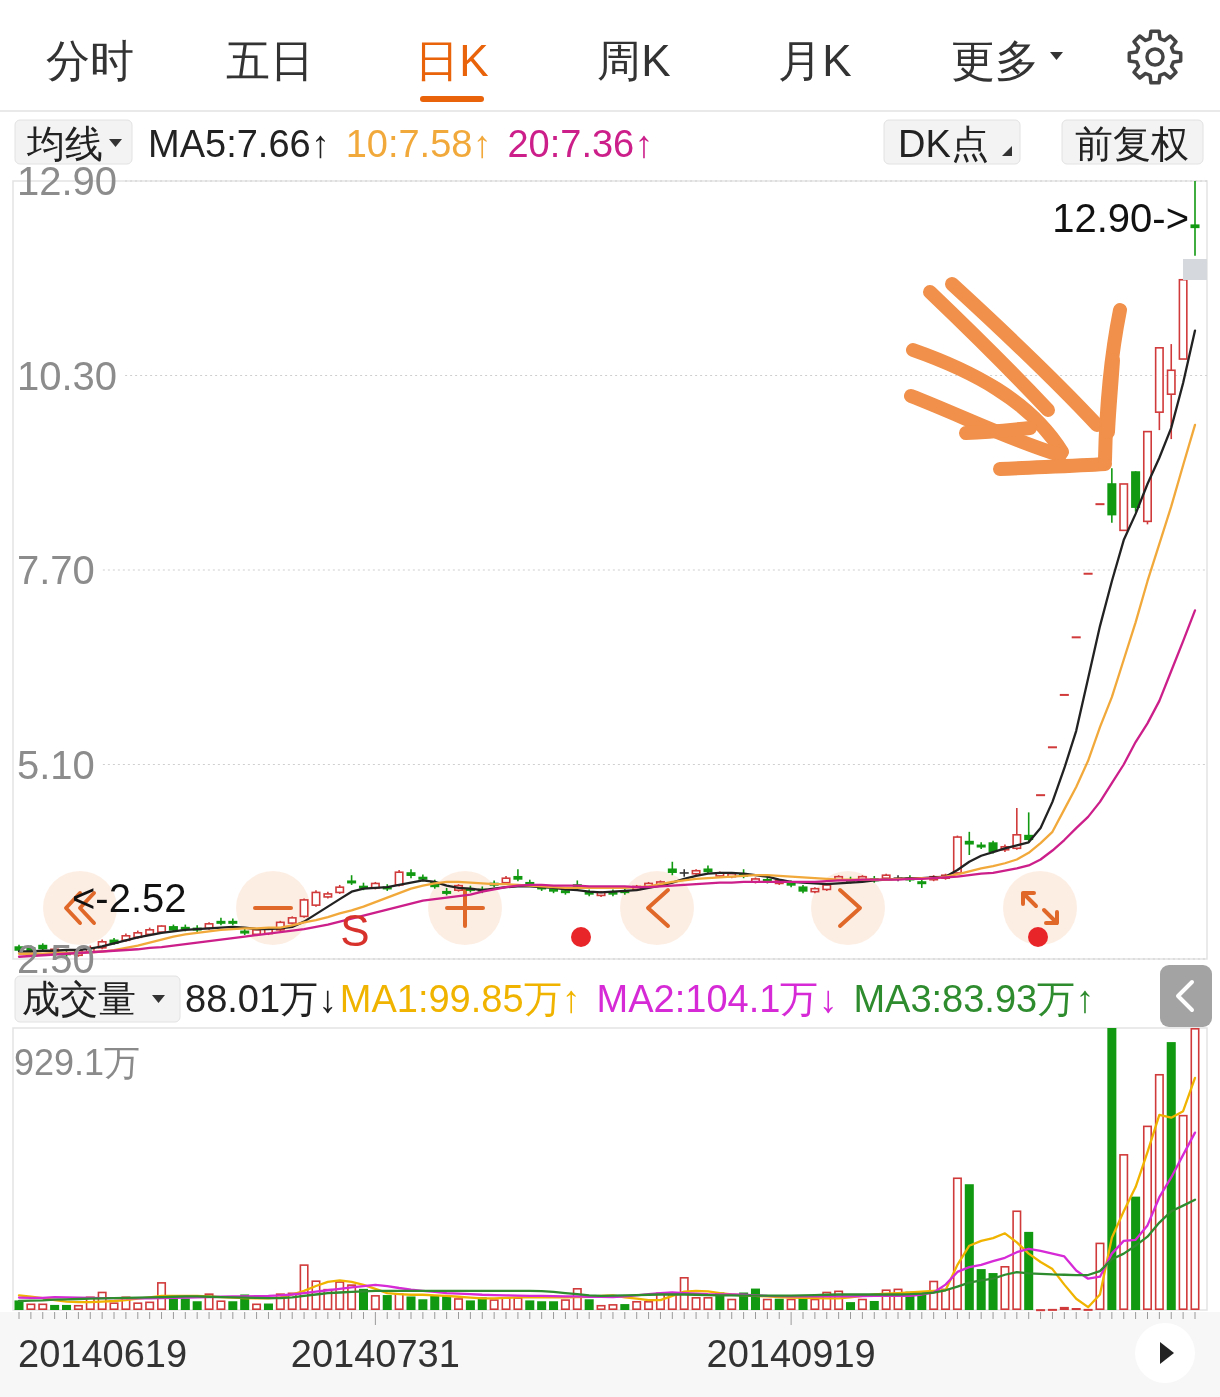  I want to click on text: 更多, so click(995, 60).